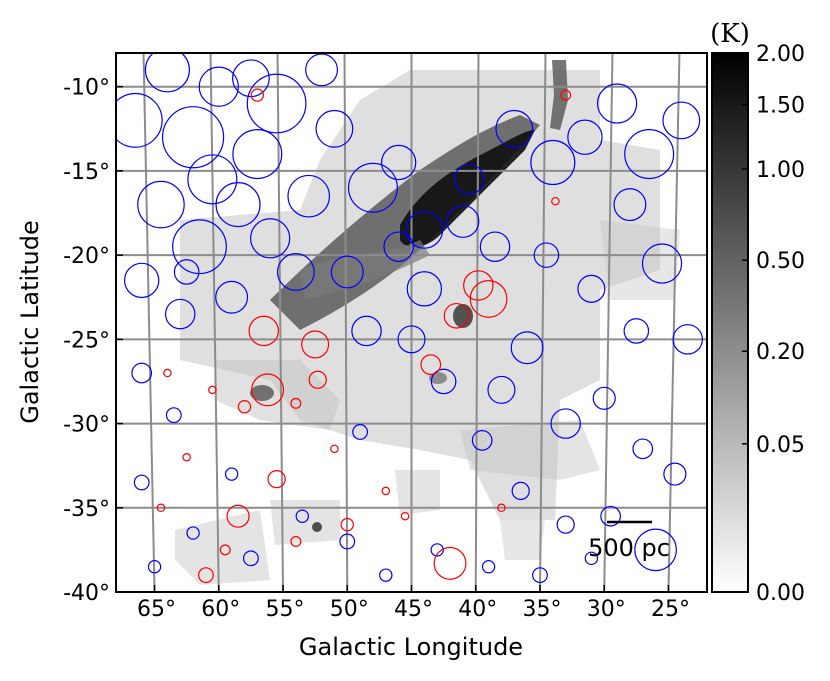 The width and height of the screenshot is (830, 681). I want to click on x-tick-label: 45°, so click(413, 609).